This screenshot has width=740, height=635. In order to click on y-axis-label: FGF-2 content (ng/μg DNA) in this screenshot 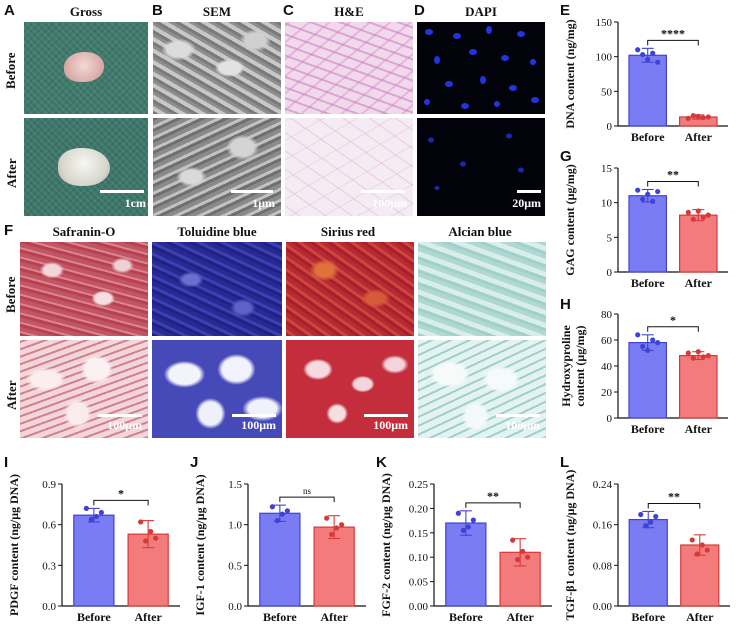, I will do `click(386, 545)`.